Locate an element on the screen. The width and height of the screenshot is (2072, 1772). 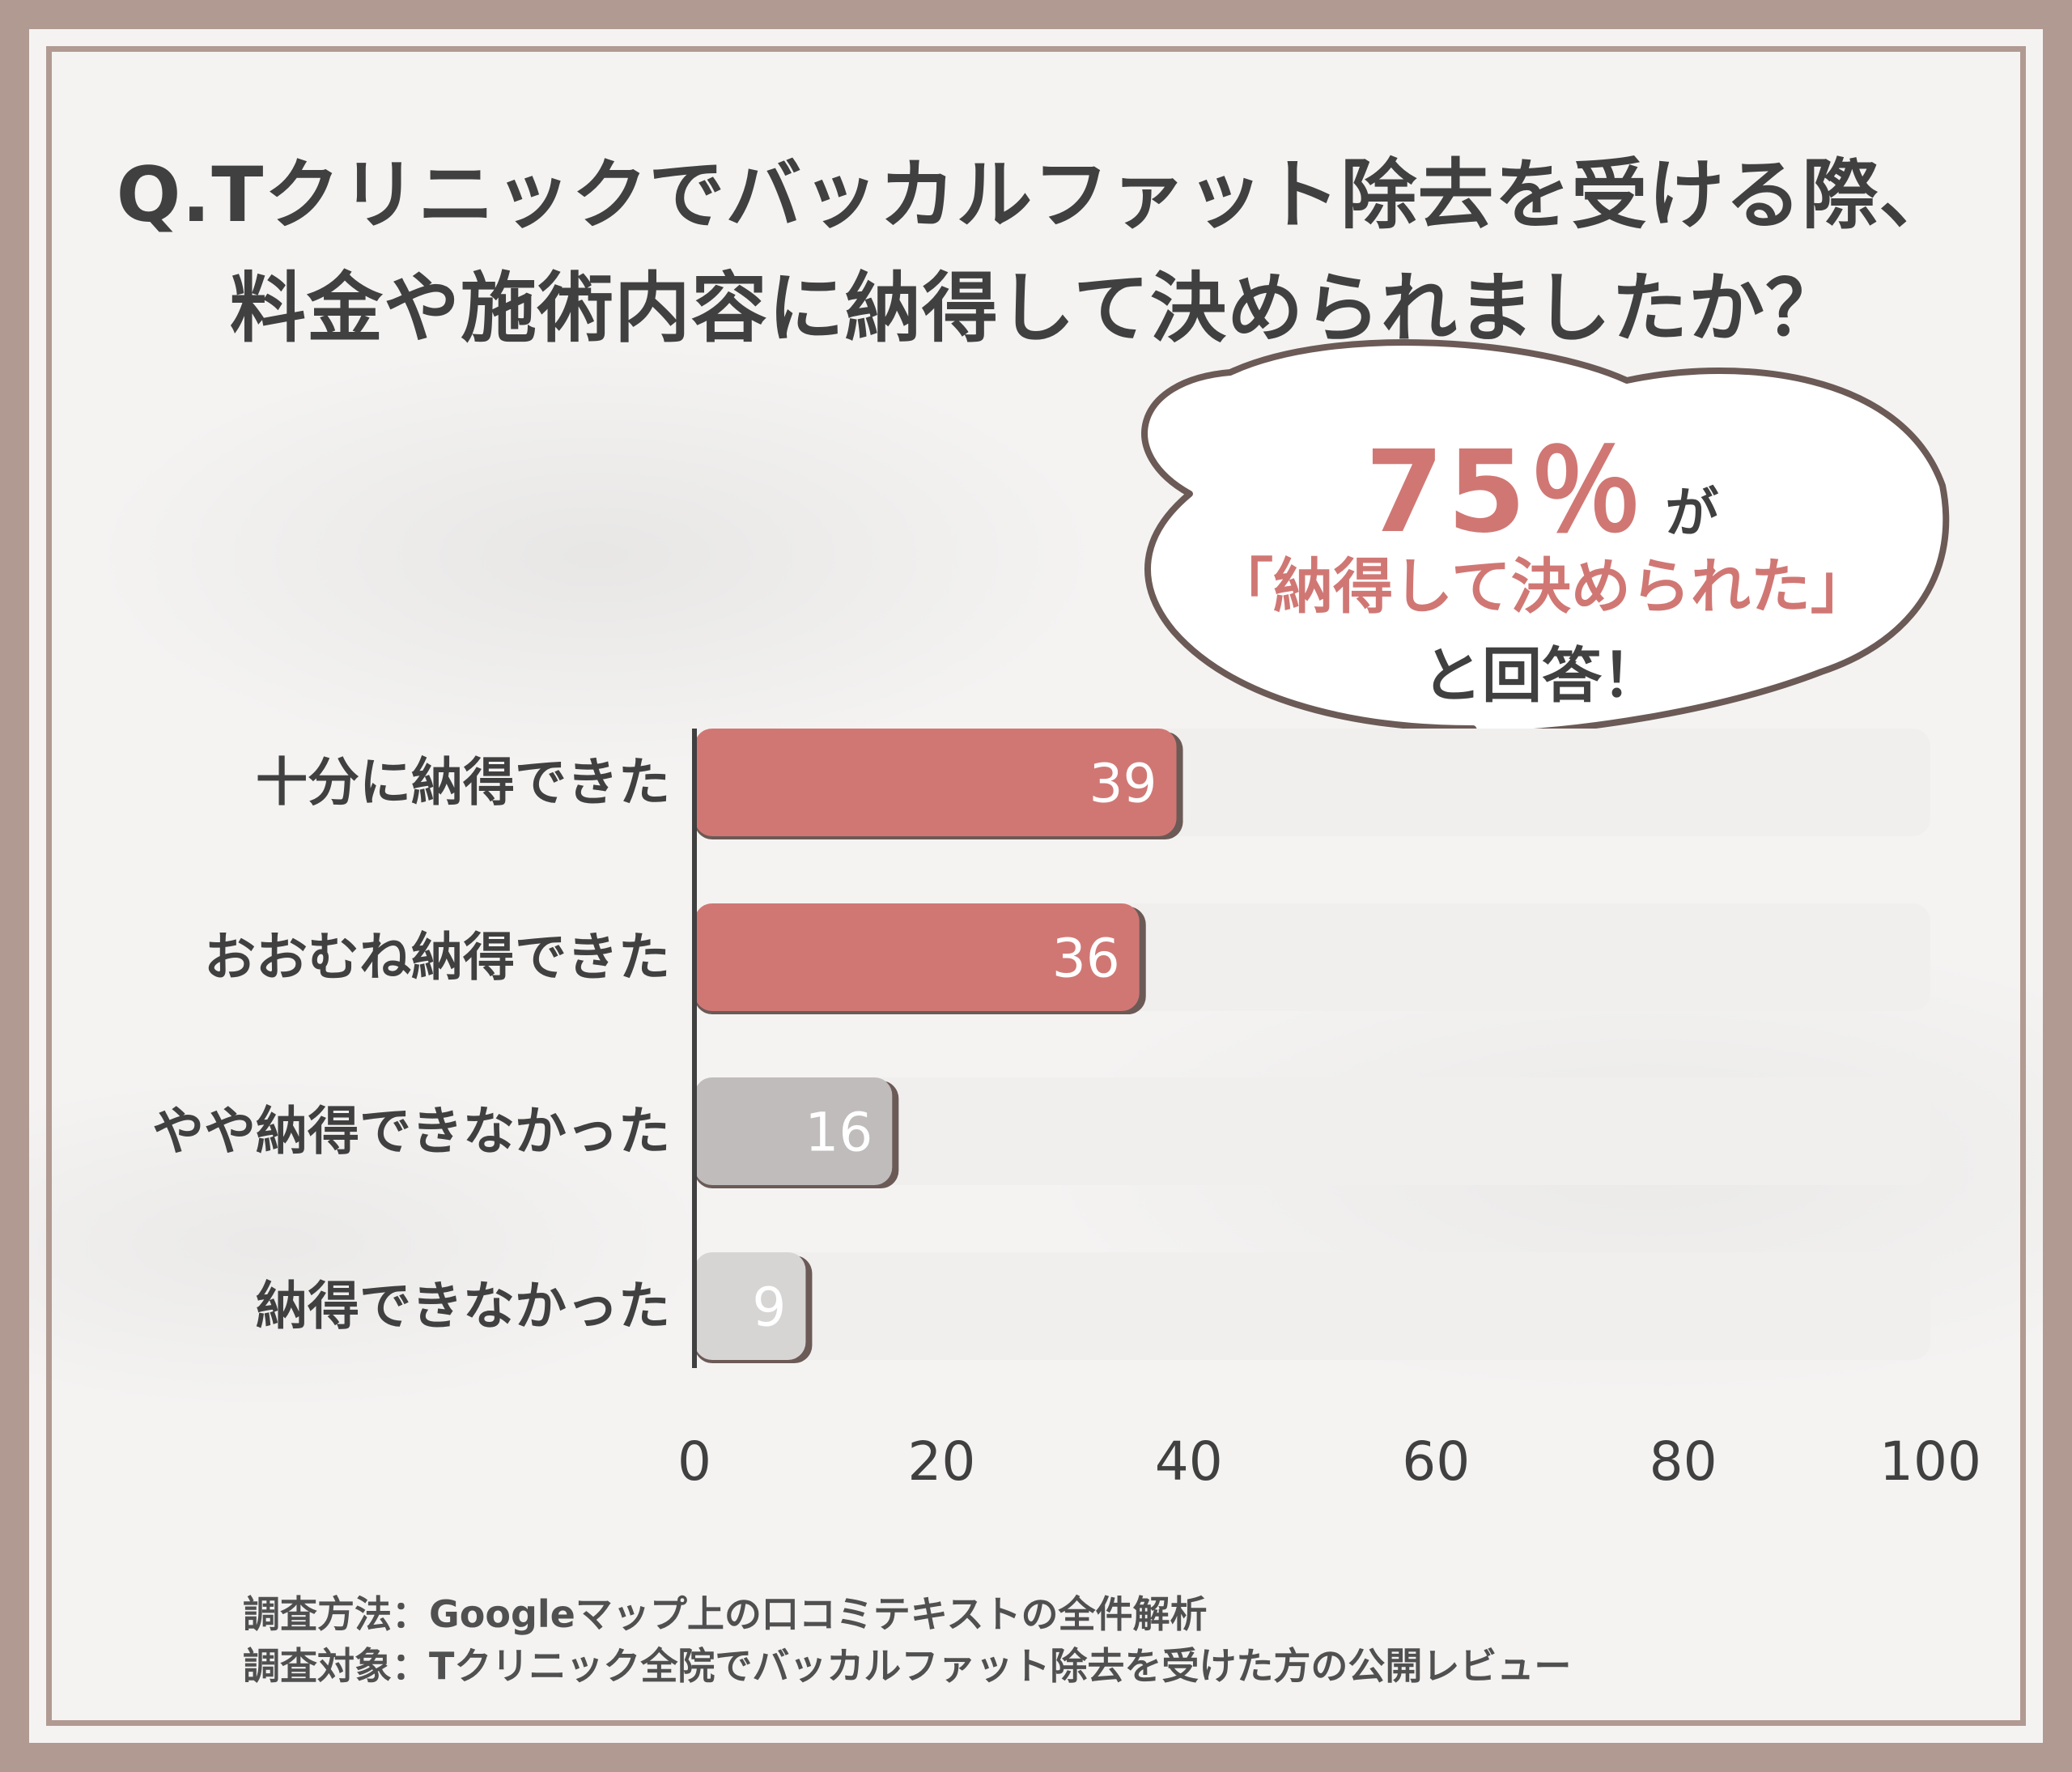
x-tick-label: 80 is located at coordinates (1683, 1462).